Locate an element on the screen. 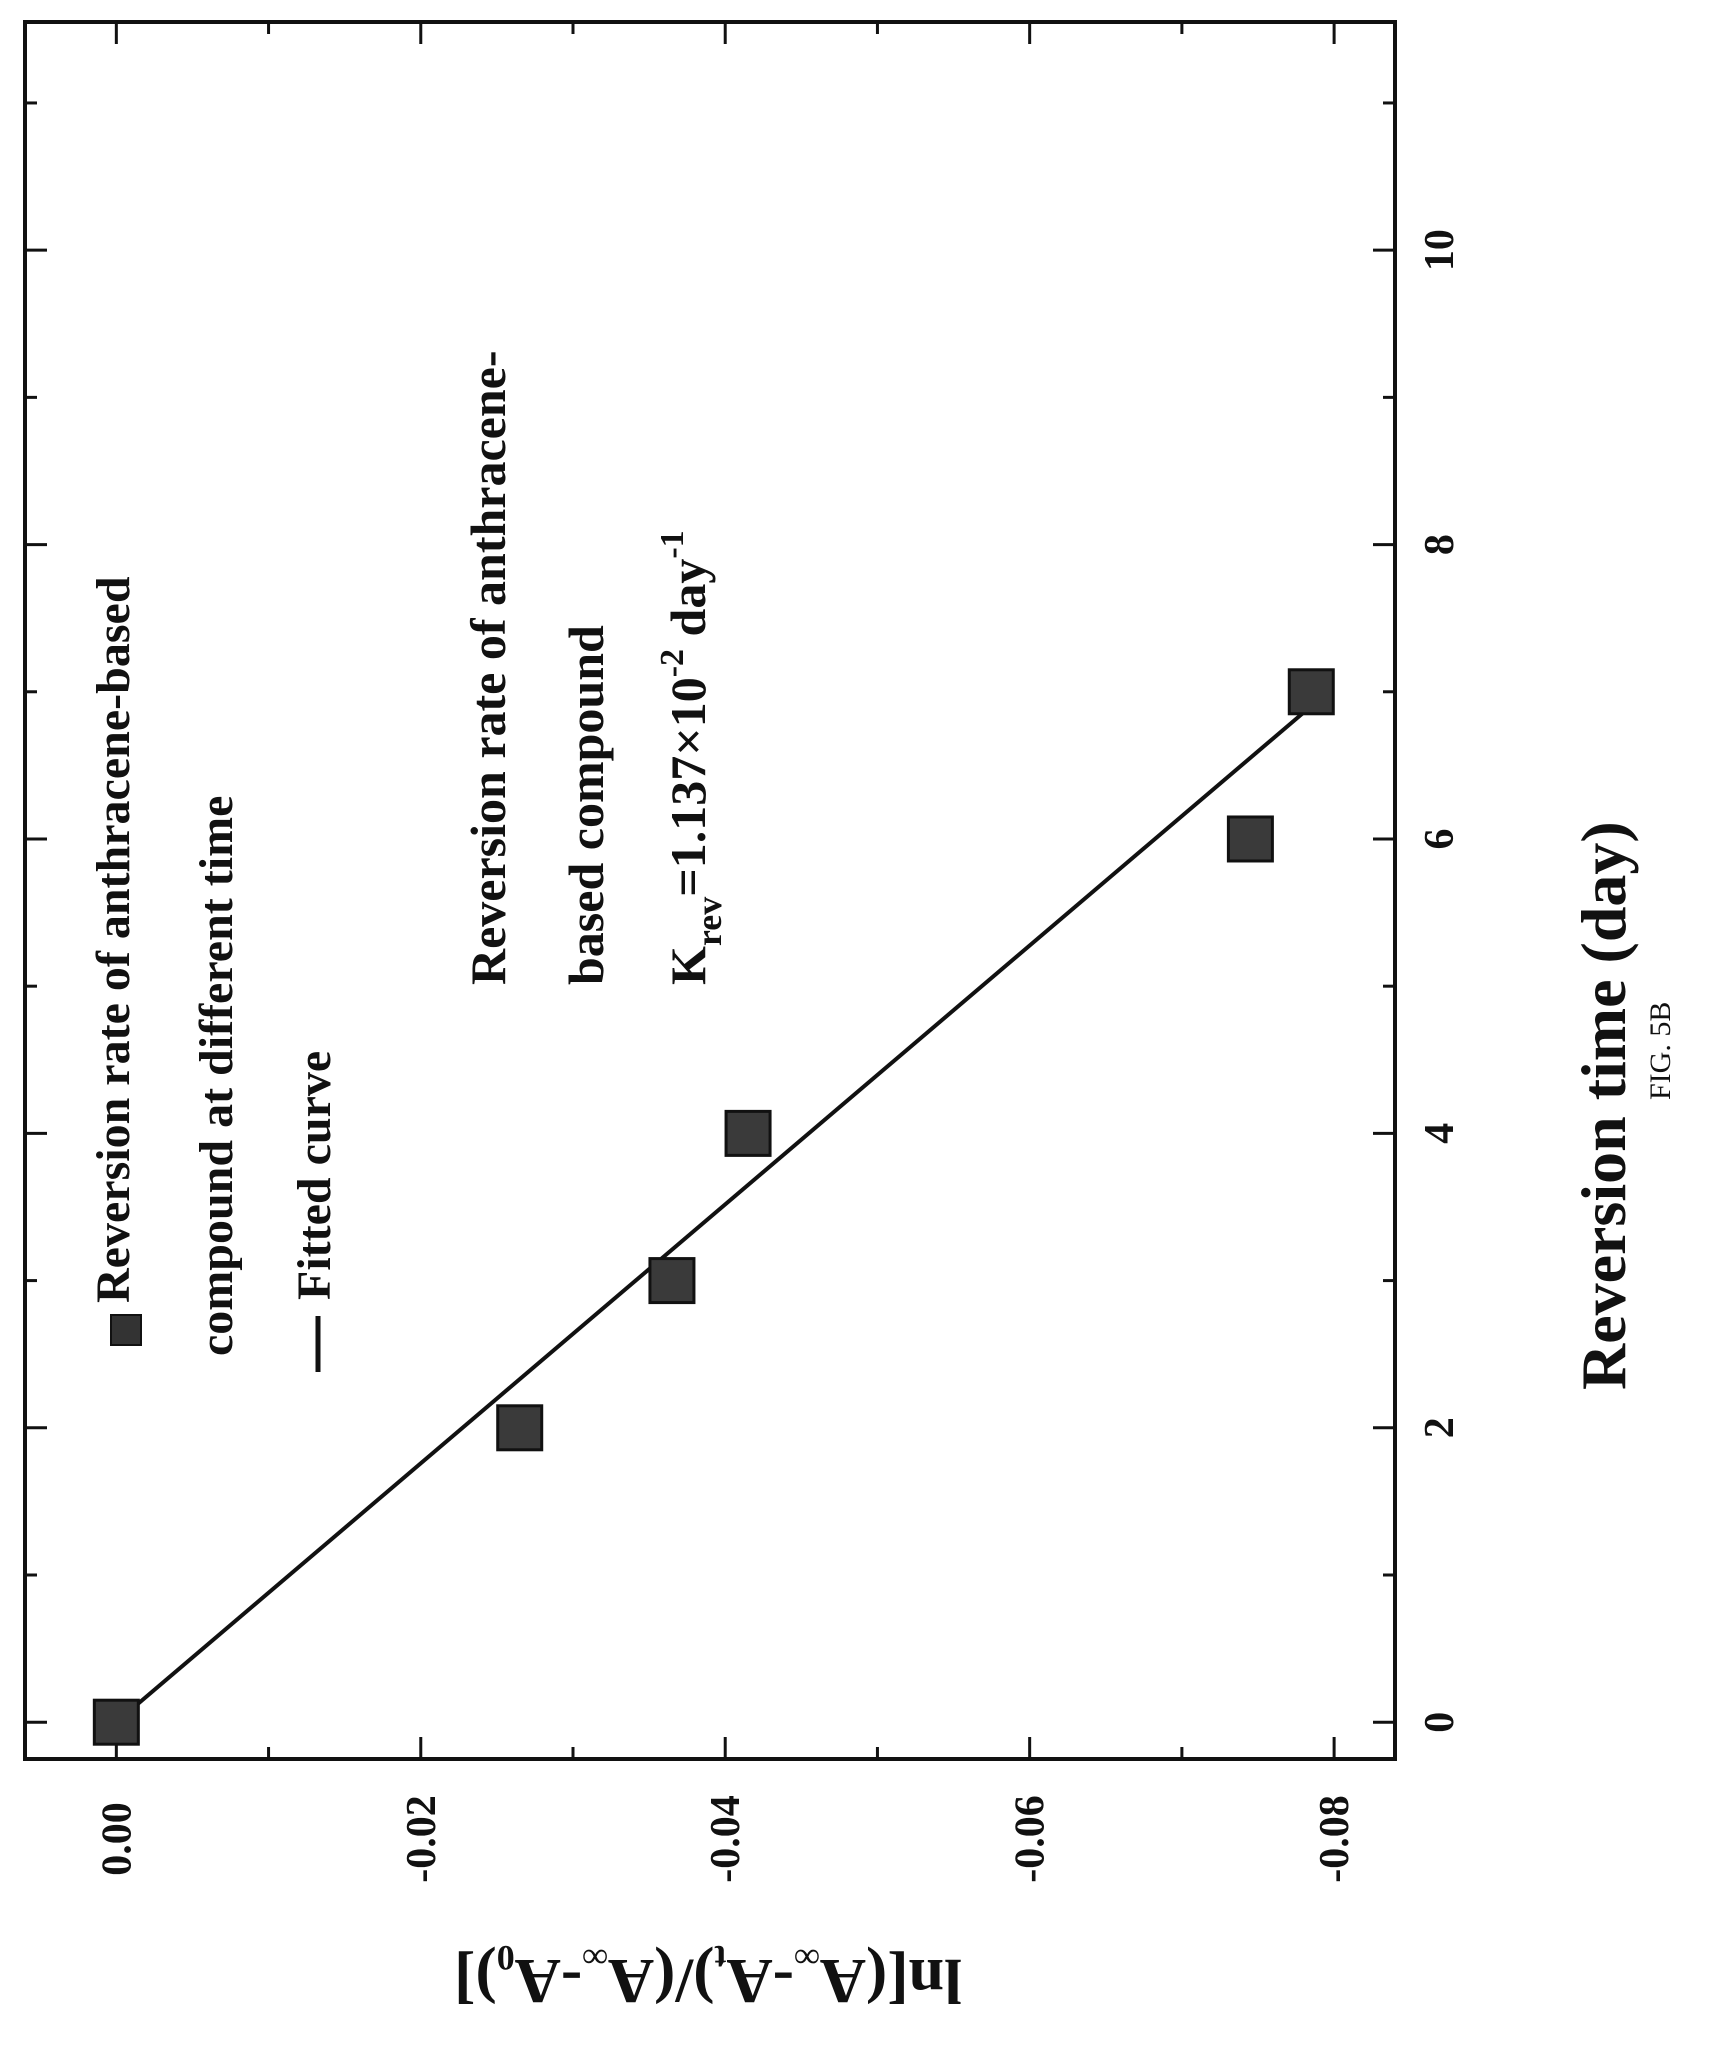 The height and width of the screenshot is (2053, 1723). y-tick-label: 0.00 is located at coordinates (117, 1839).